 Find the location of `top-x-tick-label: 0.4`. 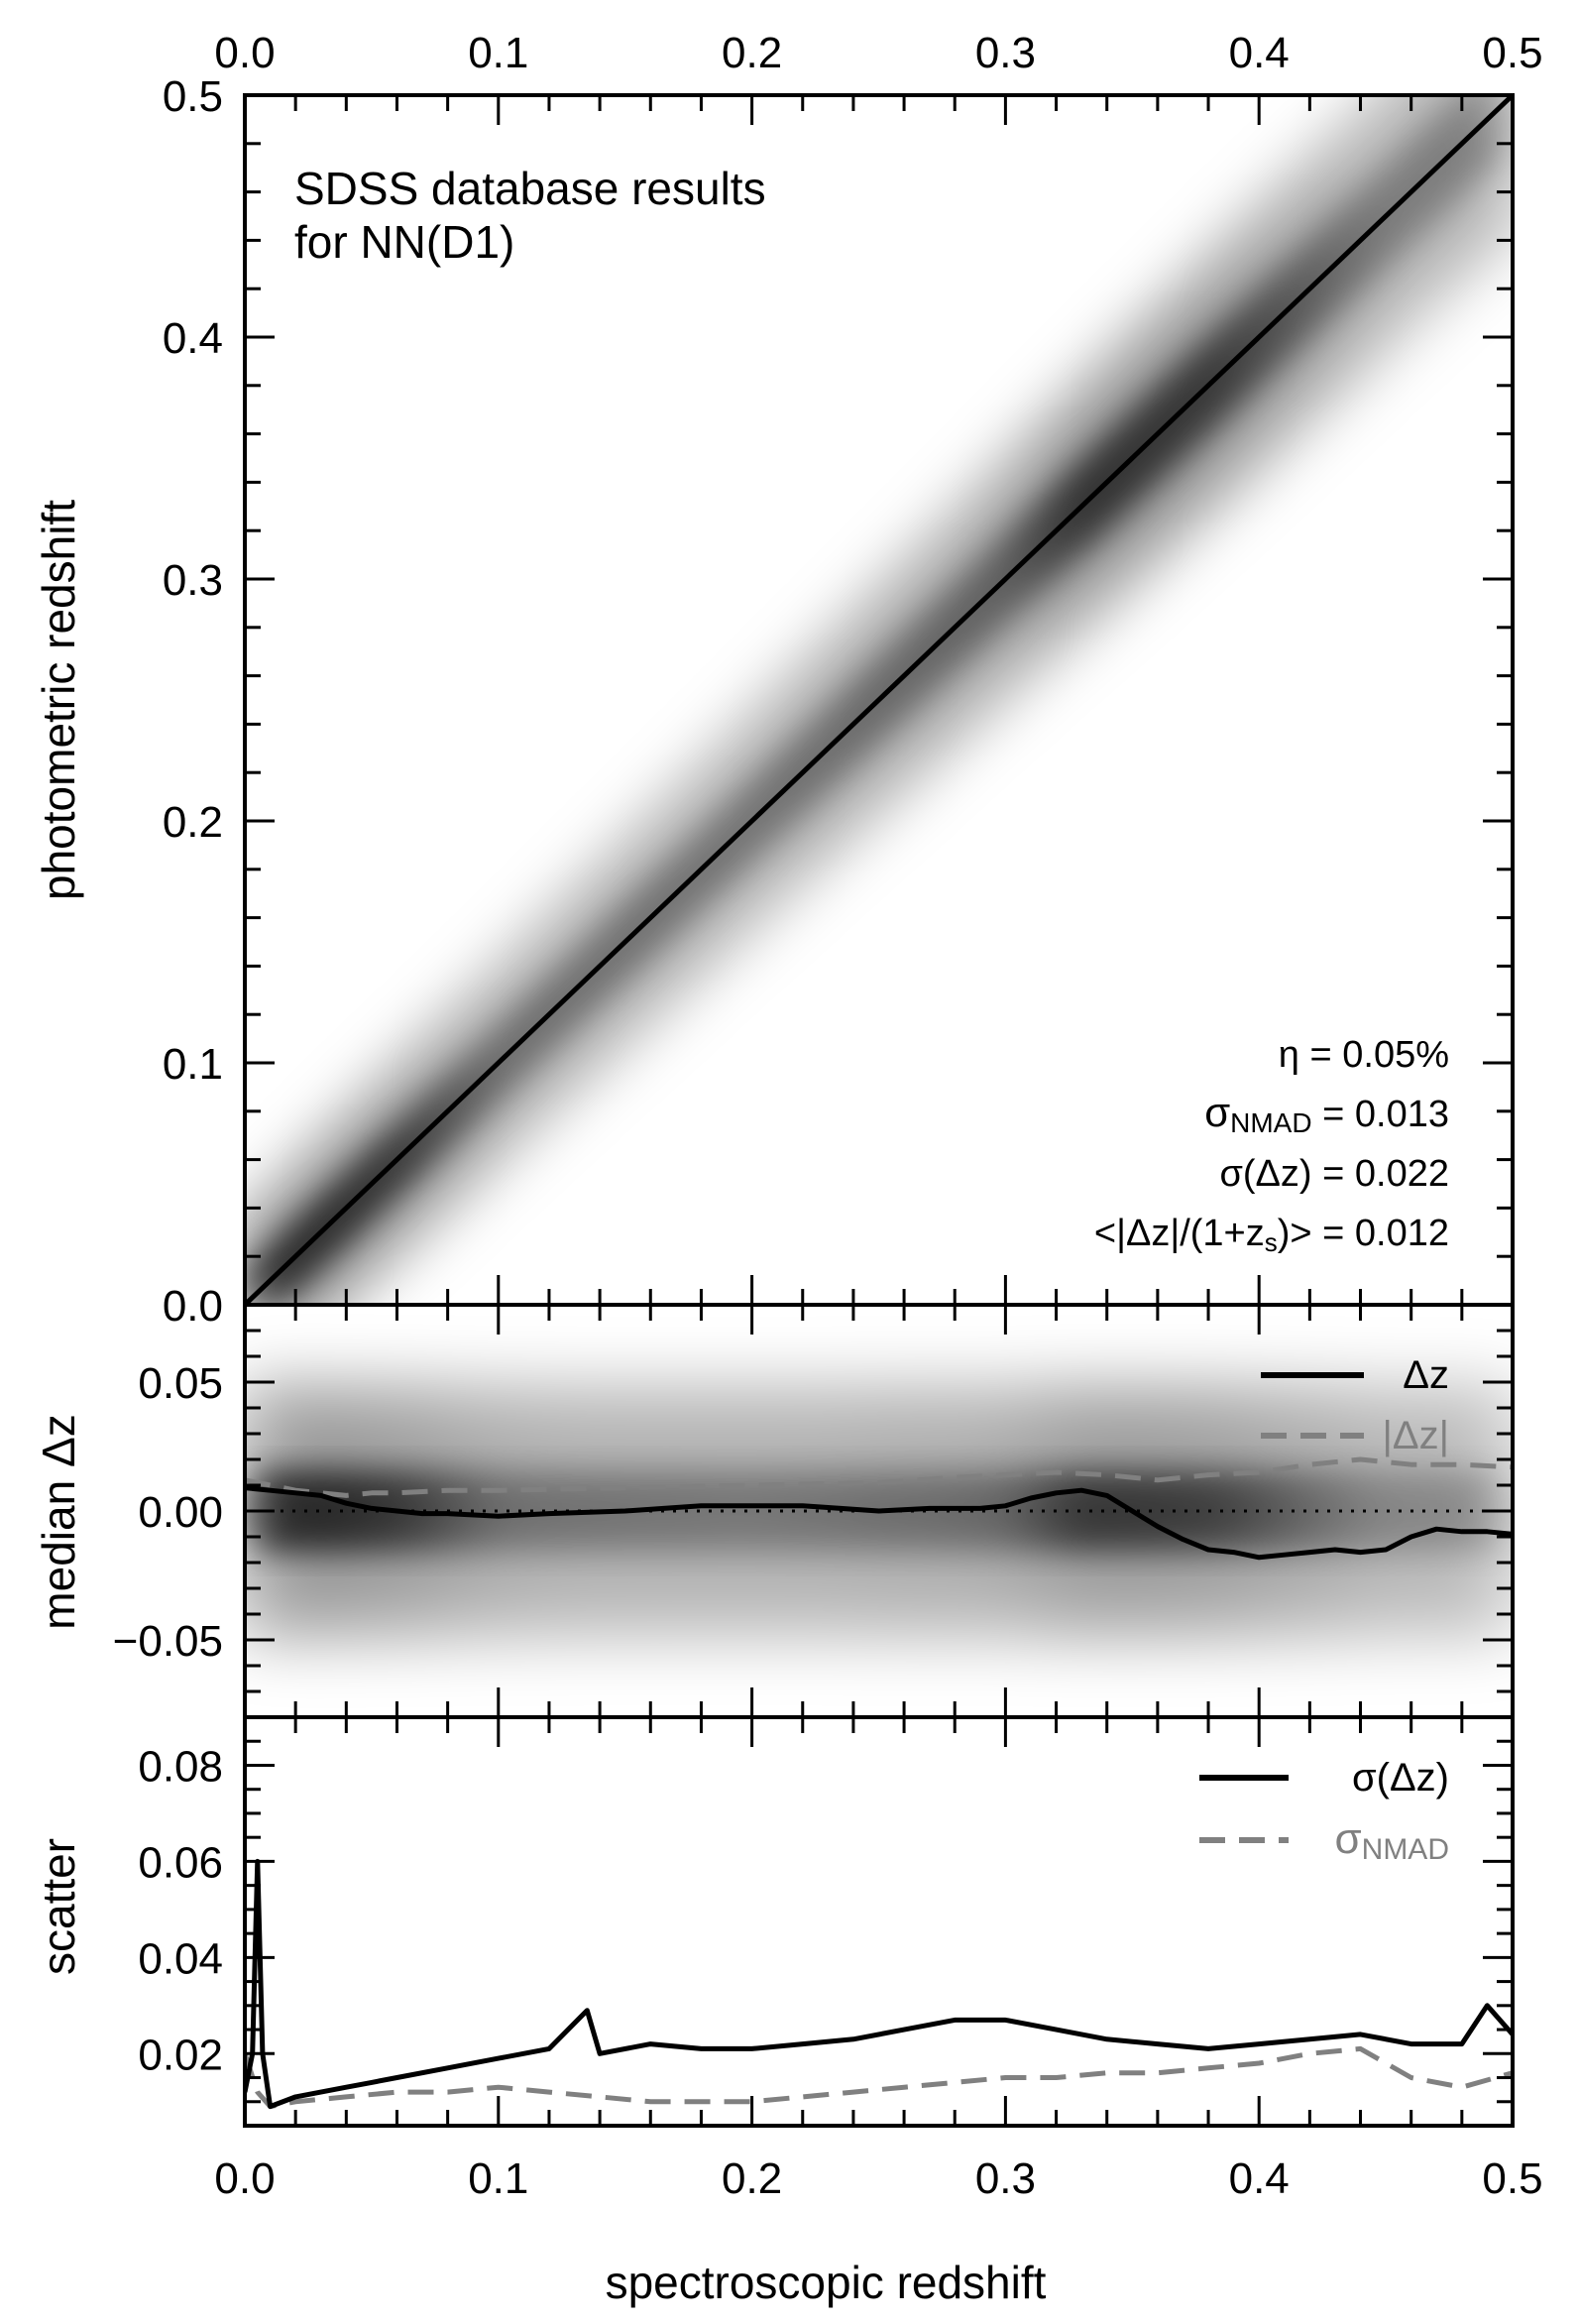

top-x-tick-label: 0.4 is located at coordinates (1259, 53).